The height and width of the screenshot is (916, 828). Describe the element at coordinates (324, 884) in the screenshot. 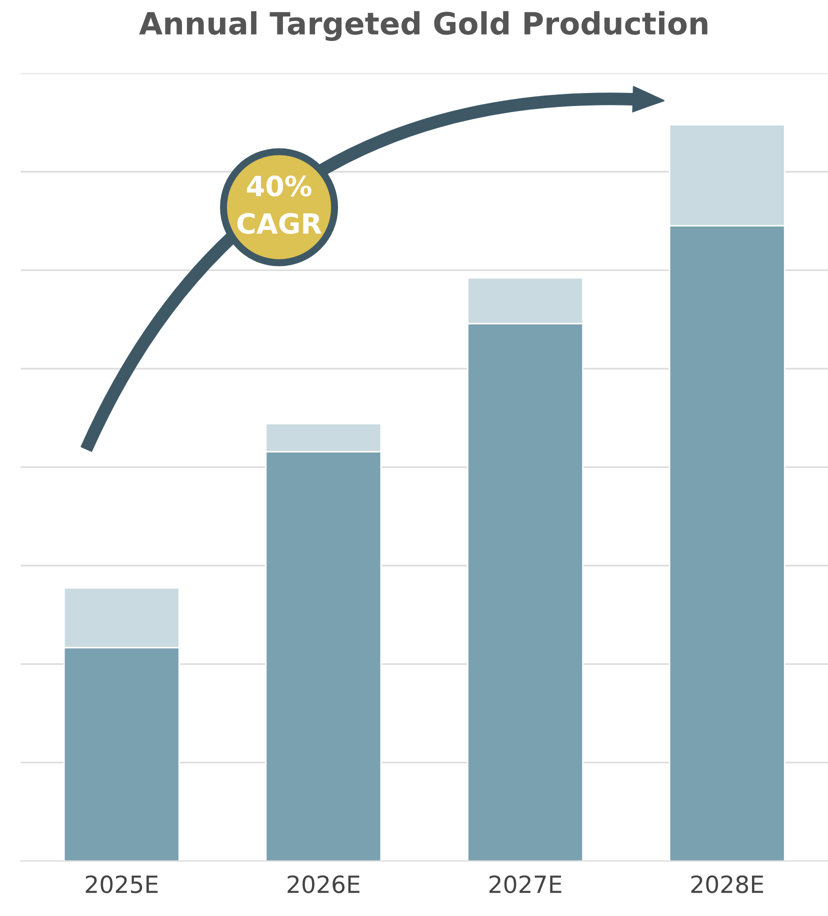

I see `x-tick-label: 2026E` at that location.